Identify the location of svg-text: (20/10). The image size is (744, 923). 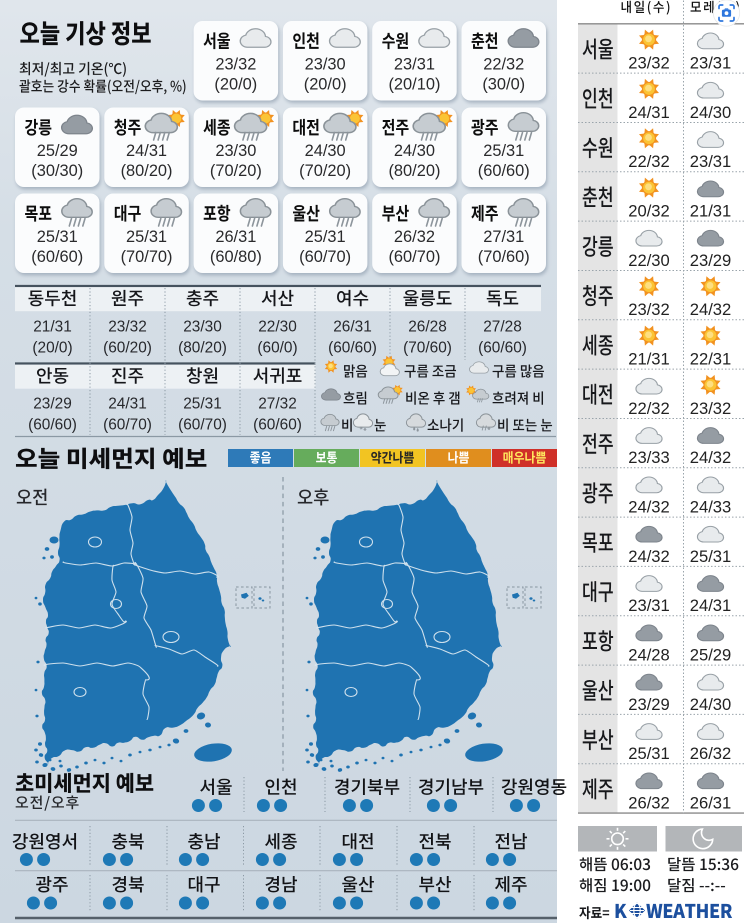
(414, 85).